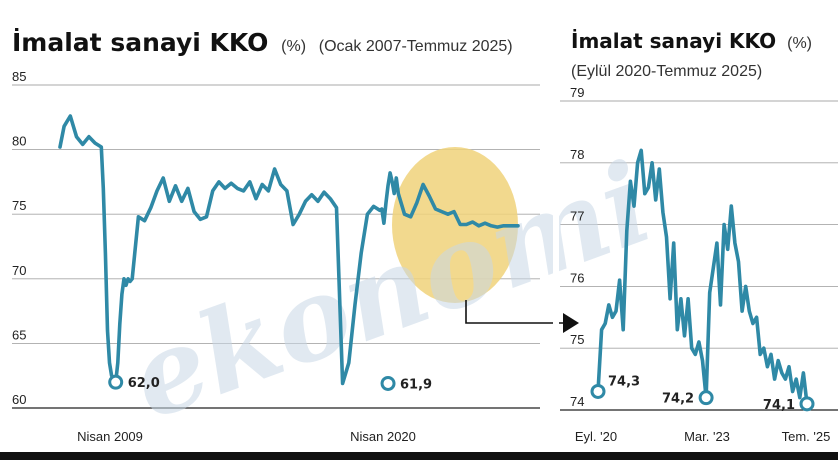  What do you see at coordinates (806, 436) in the screenshot?
I see `x-tick-label: Tem. '25` at bounding box center [806, 436].